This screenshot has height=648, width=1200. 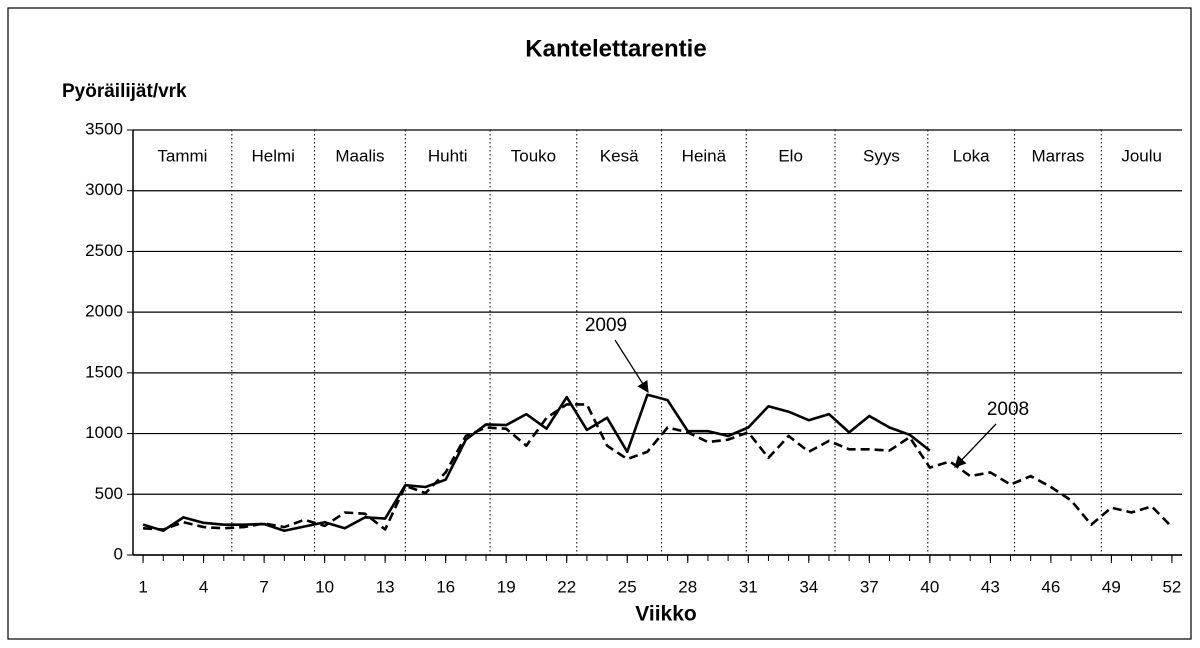 What do you see at coordinates (533, 155) in the screenshot?
I see `month-label: Touko` at bounding box center [533, 155].